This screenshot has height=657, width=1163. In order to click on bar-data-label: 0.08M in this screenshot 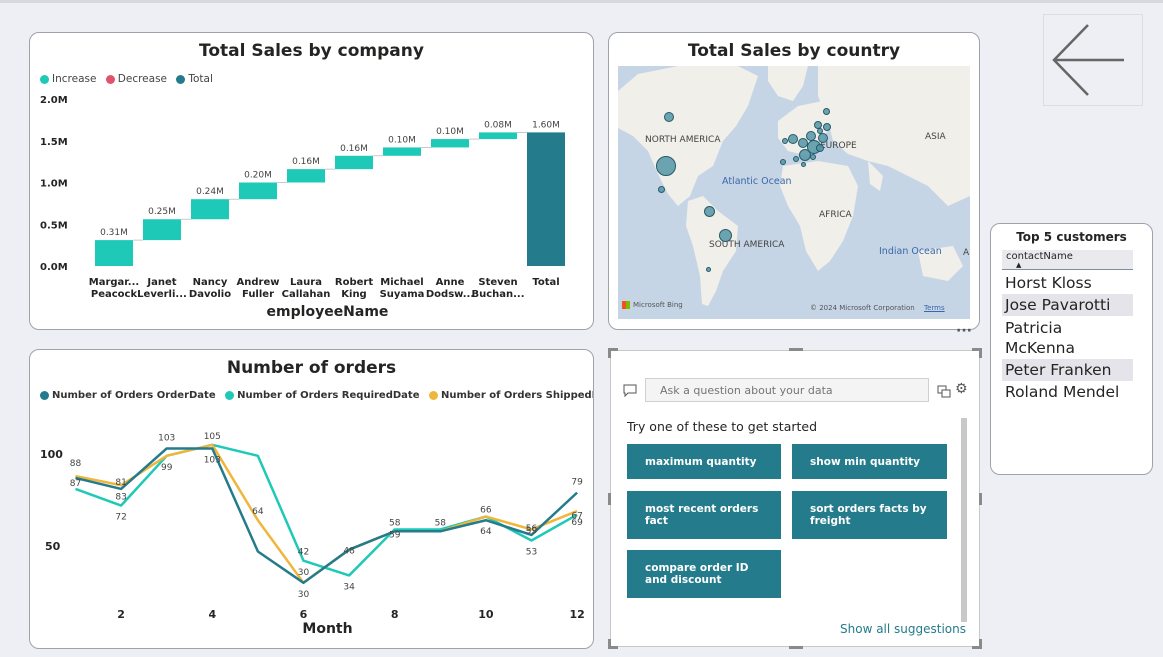, I will do `click(498, 125)`.